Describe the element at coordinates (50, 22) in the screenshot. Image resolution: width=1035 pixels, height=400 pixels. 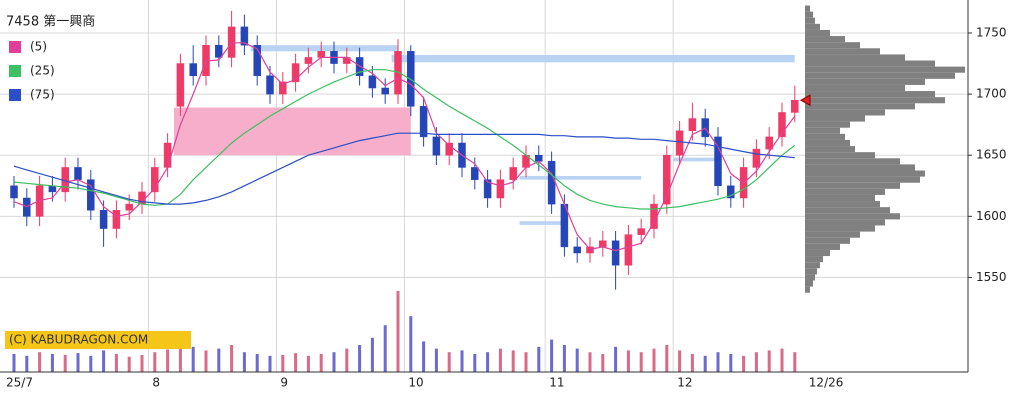
I see `chart-title: 7458 第一興商` at that location.